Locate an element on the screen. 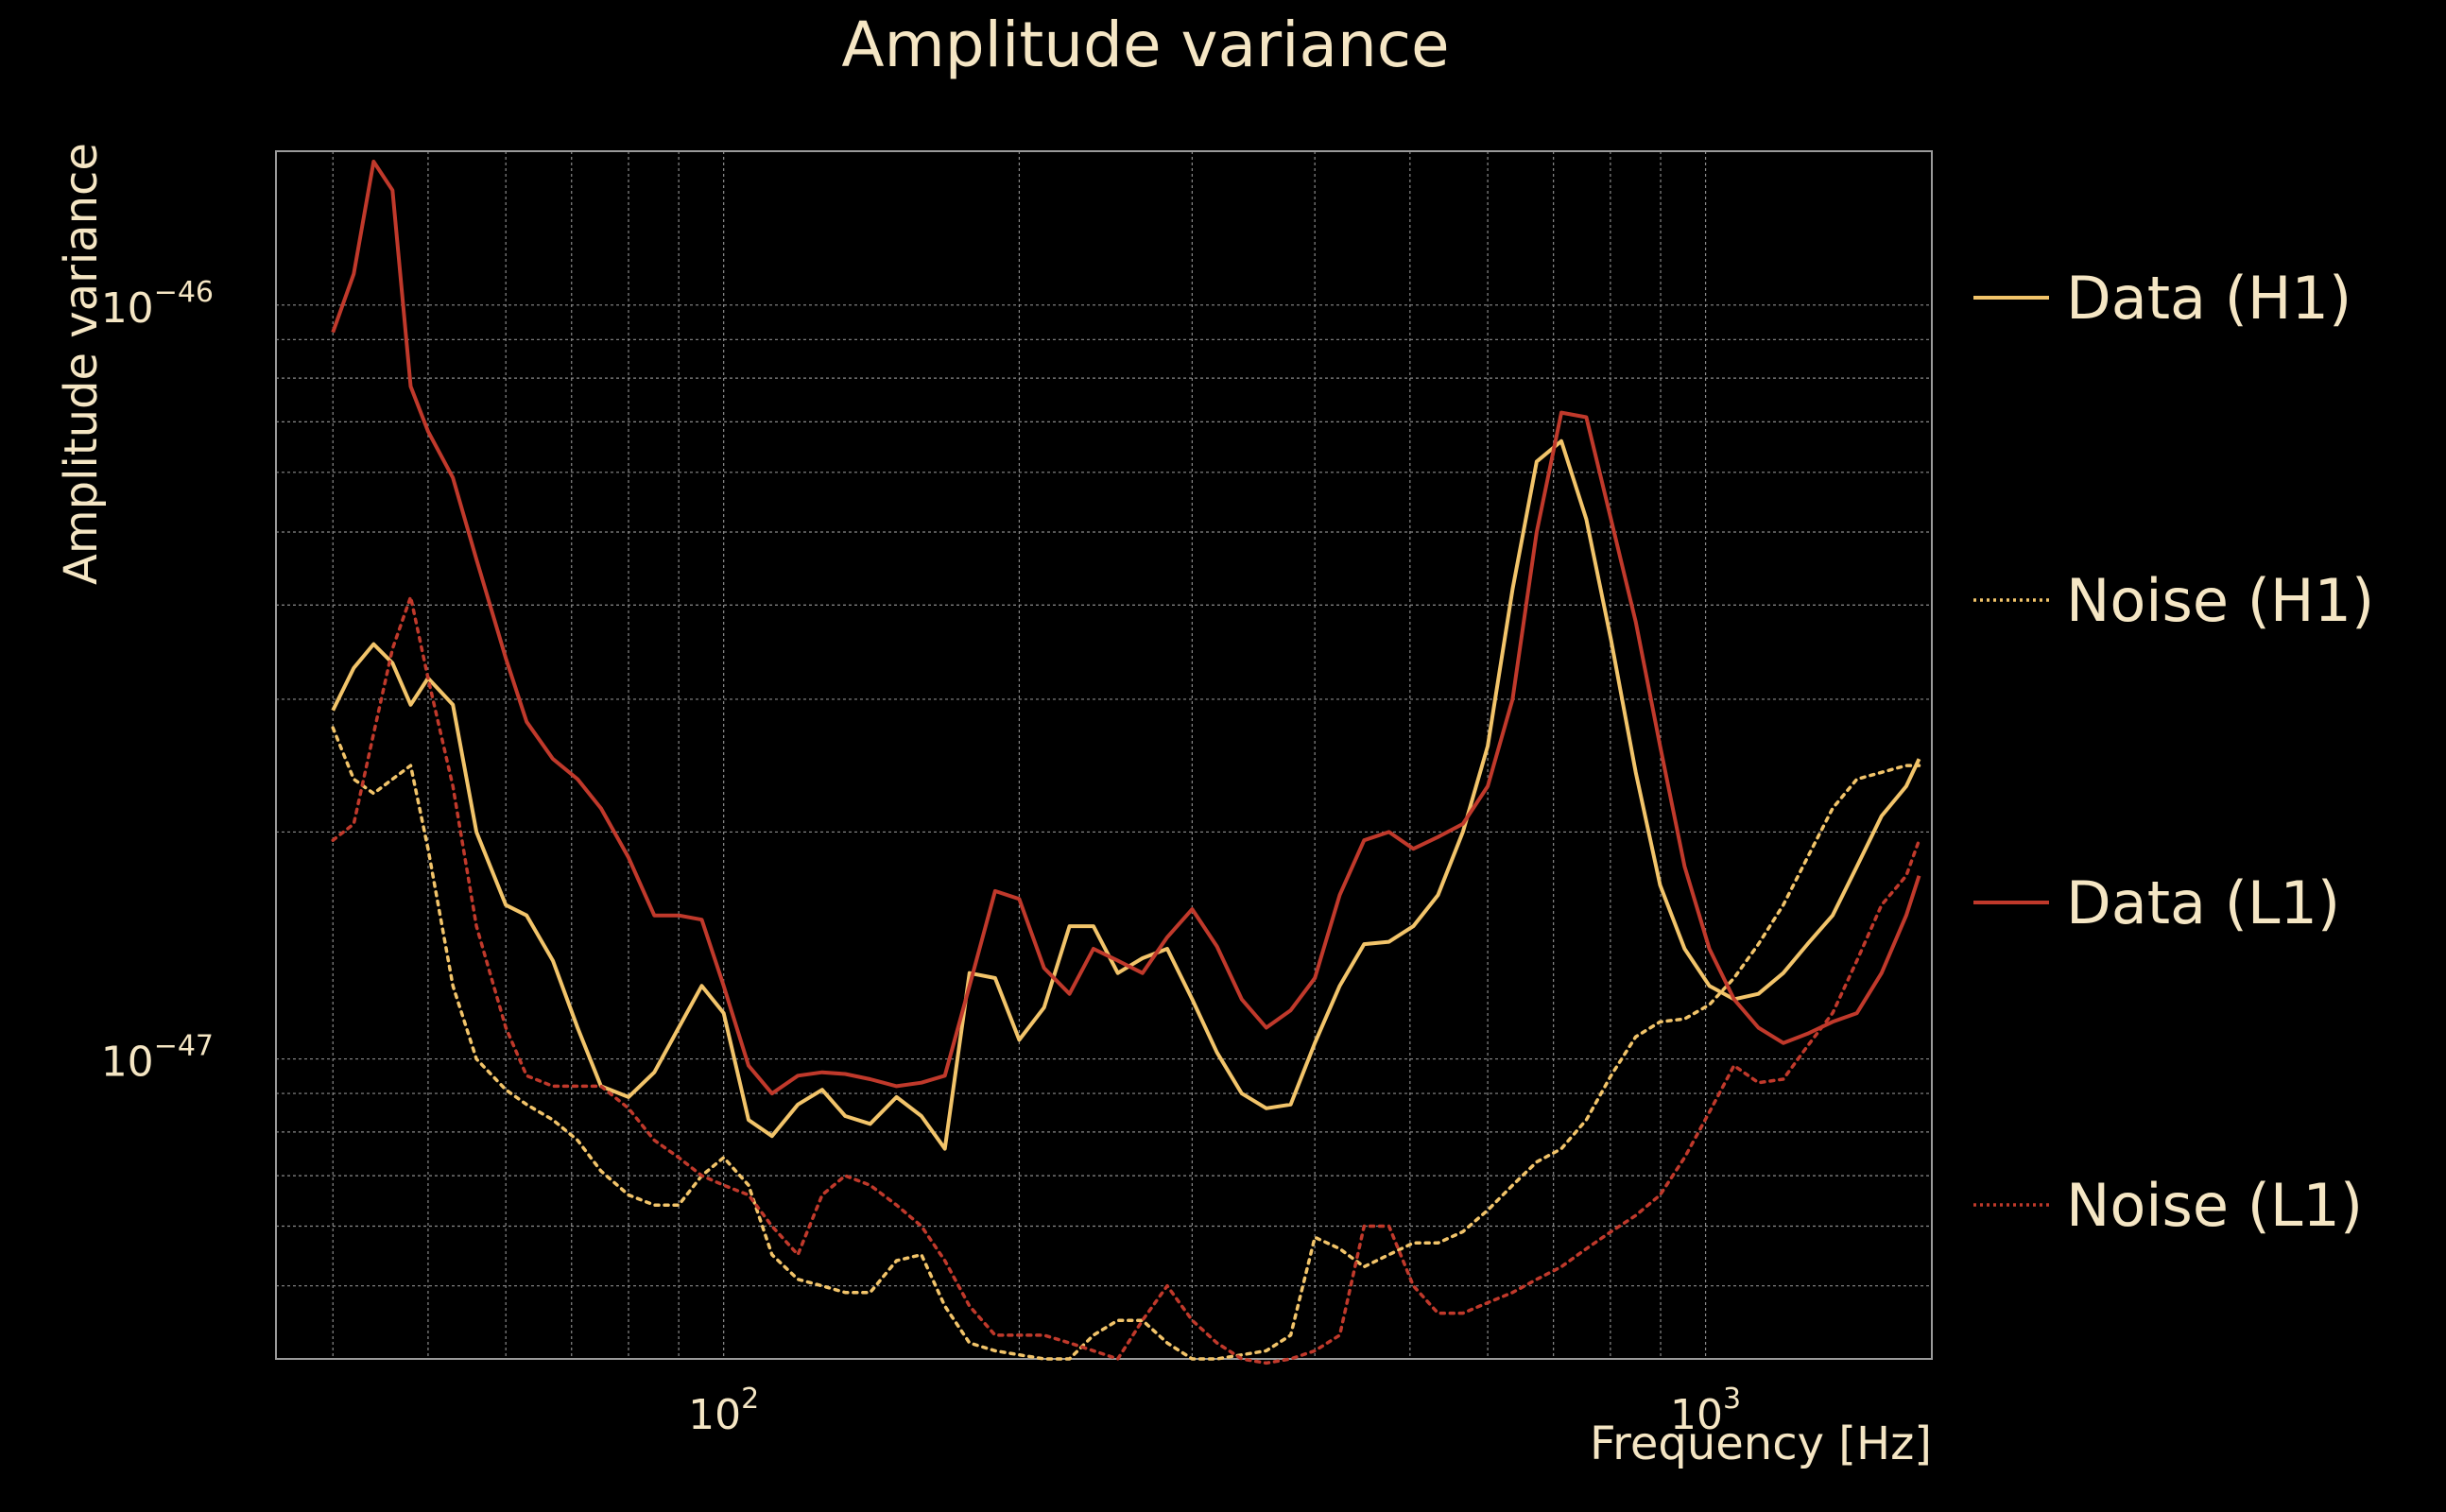 The width and height of the screenshot is (2446, 1512). legend-label: Data (H1) is located at coordinates (2208, 298).